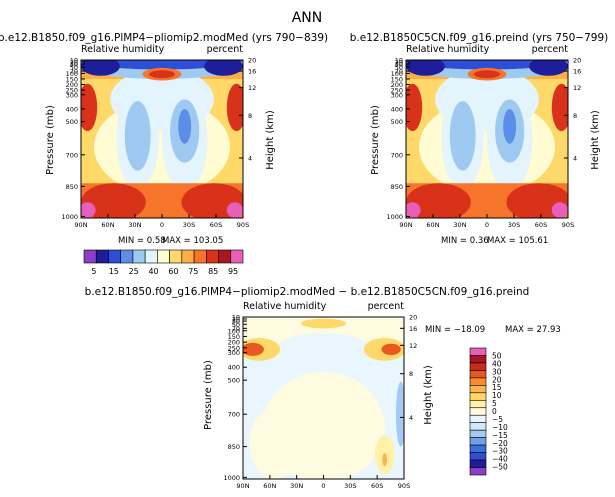 The width and height of the screenshot is (615, 497). I want to click on page-title: ANN, so click(307, 18).